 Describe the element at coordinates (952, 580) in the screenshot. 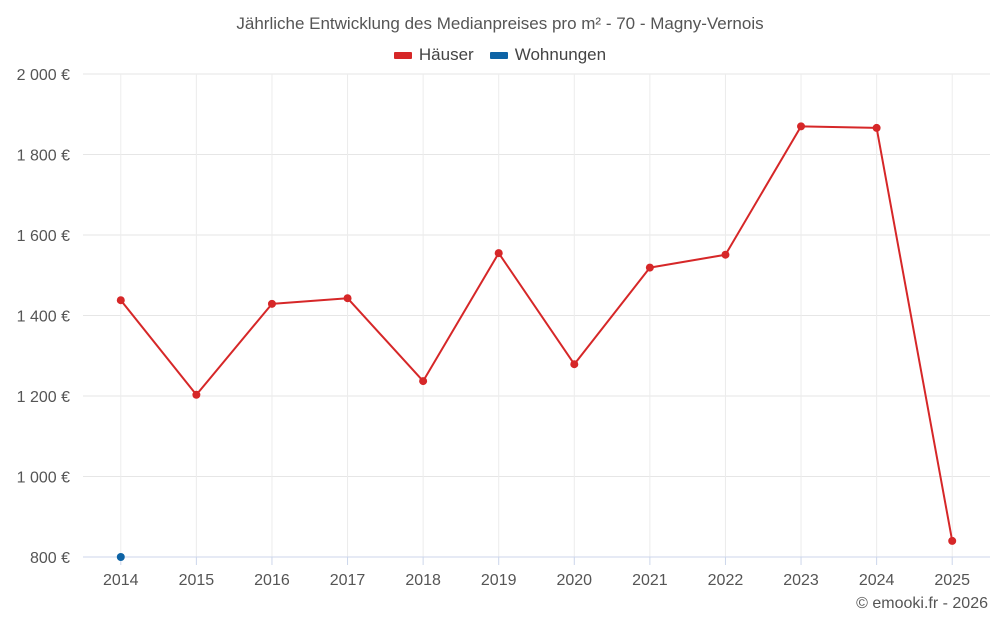

I see `x-tick-label: 2025` at that location.